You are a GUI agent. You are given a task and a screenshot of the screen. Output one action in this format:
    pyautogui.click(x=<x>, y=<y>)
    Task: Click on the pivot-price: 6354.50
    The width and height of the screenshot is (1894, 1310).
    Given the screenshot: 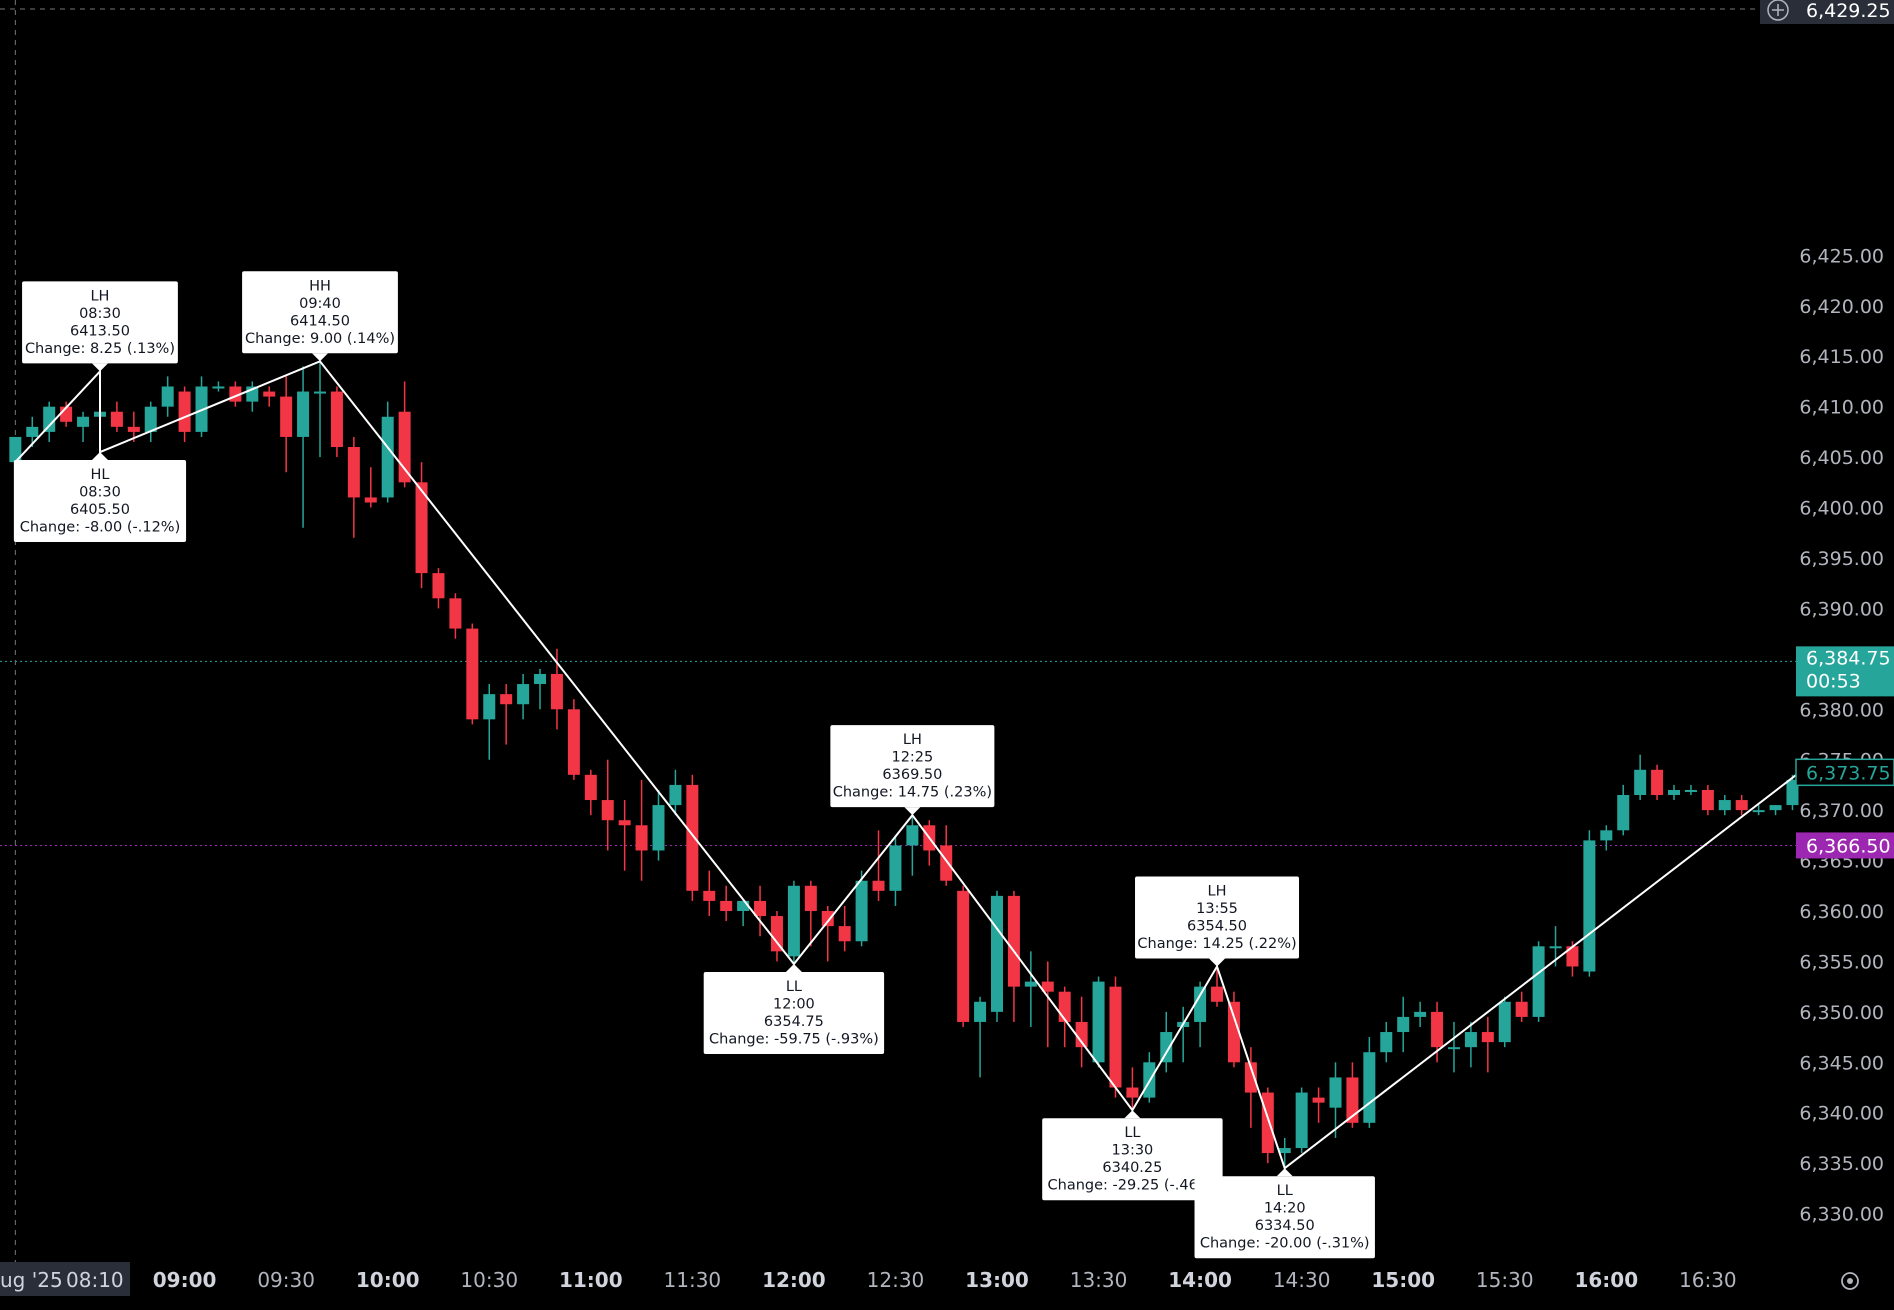 What is the action you would take?
    pyautogui.click(x=1217, y=926)
    